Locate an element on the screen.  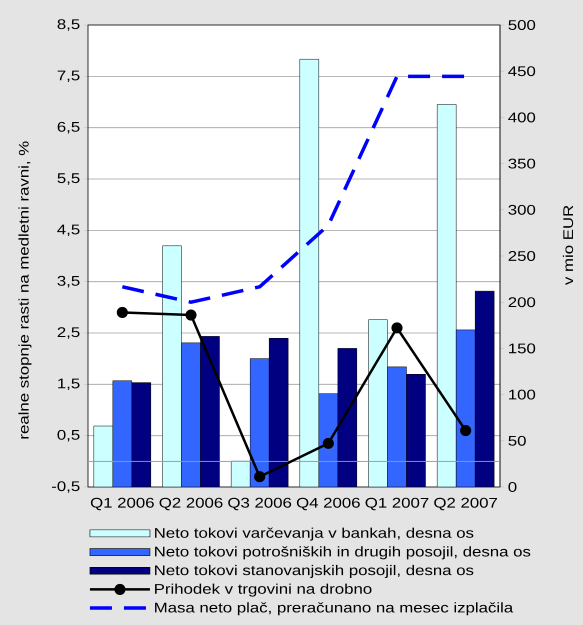
y-tick-label: -0,5 is located at coordinates (66, 487).